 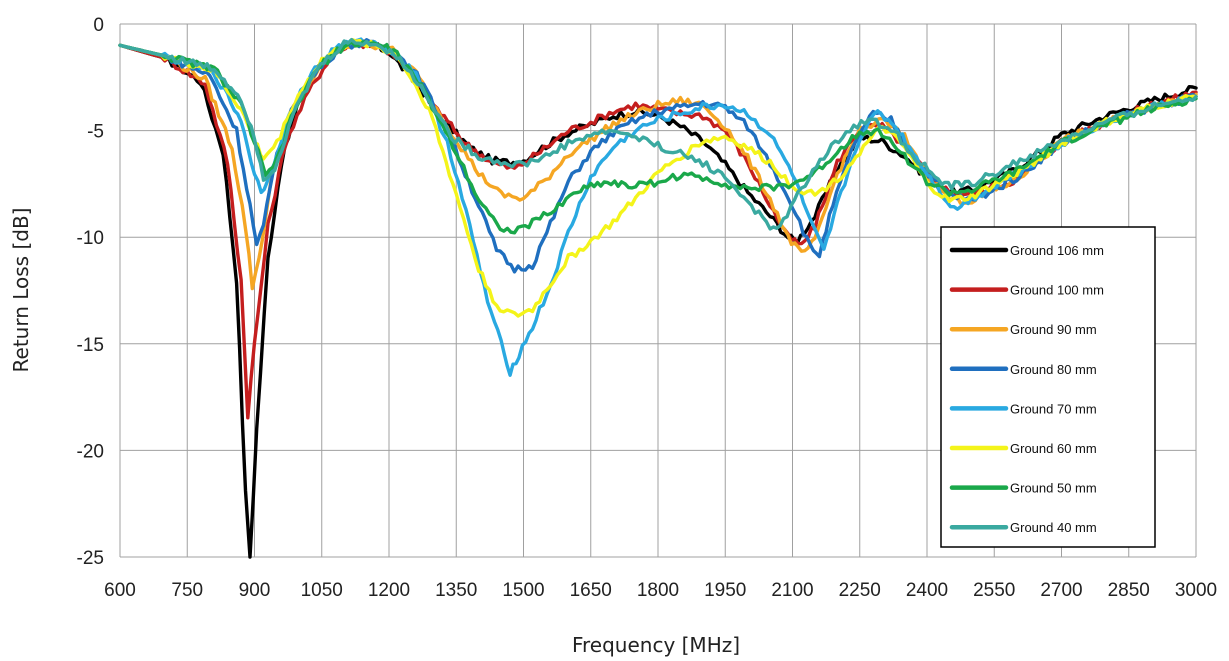 What do you see at coordinates (1053, 448) in the screenshot?
I see `legend-label-5: Ground 60 mm` at bounding box center [1053, 448].